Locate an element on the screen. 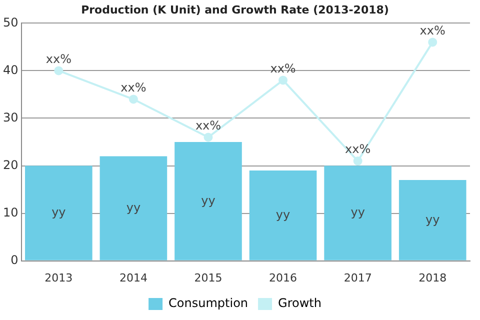 Image resolution: width=480 pixels, height=320 pixels. y-tick-label: 10 is located at coordinates (10, 212).